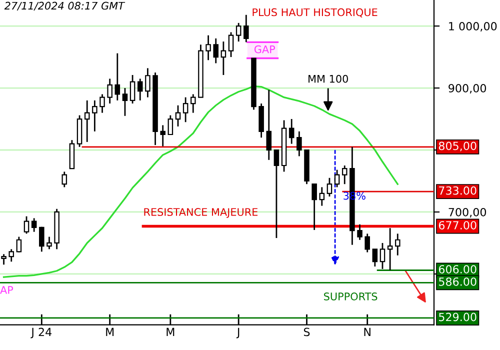 This screenshot has height=350, width=500. I want to click on ref-line-label: 805,00, so click(457, 147).